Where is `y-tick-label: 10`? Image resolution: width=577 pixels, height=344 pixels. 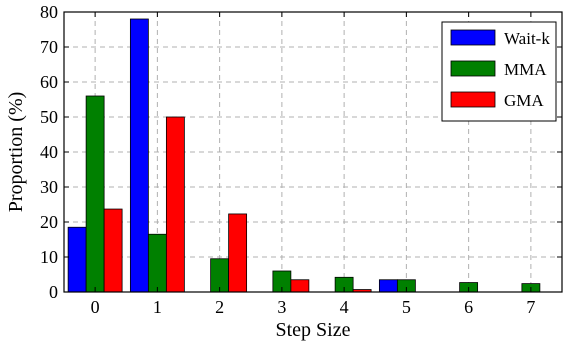 y-tick-label: 10 is located at coordinates (49, 257).